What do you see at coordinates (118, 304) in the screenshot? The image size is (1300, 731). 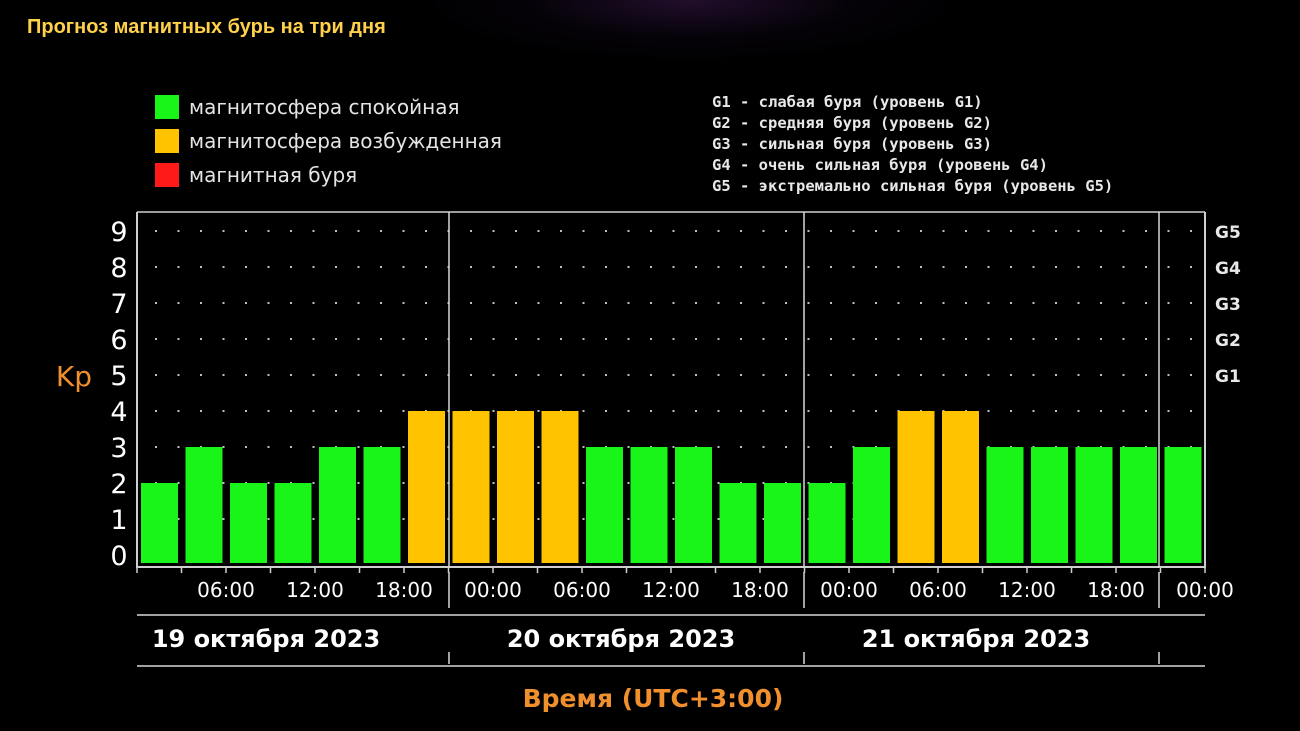 I see `y-tick-label: 7` at bounding box center [118, 304].